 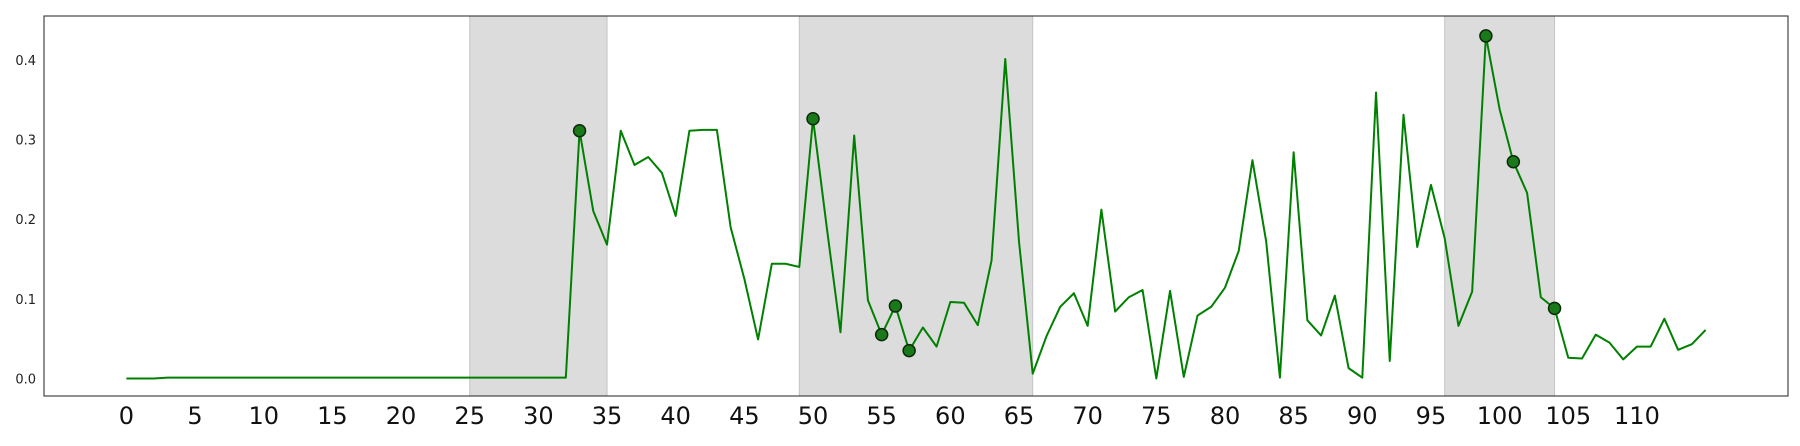 I want to click on x-tick-label: 85, so click(x=1293, y=416).